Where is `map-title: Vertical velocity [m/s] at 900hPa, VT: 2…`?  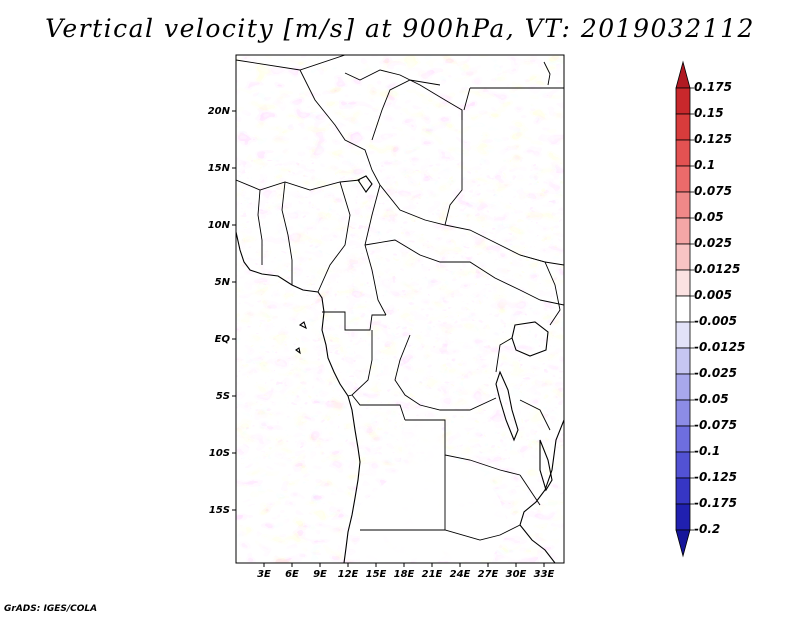
map-title: Vertical velocity [m/s] at 900hPa, VT: 2… is located at coordinates (400, 28).